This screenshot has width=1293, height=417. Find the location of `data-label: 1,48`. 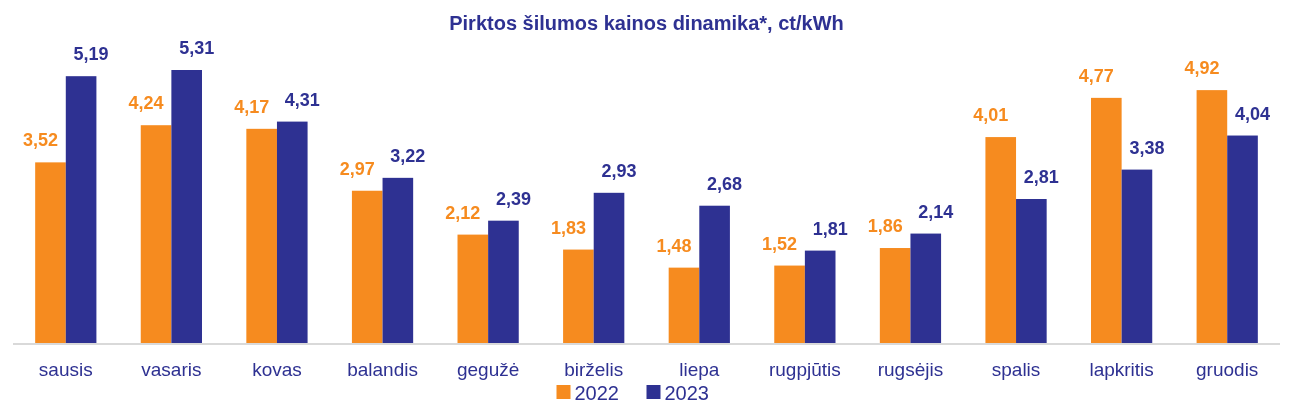

data-label: 1,48 is located at coordinates (674, 245).